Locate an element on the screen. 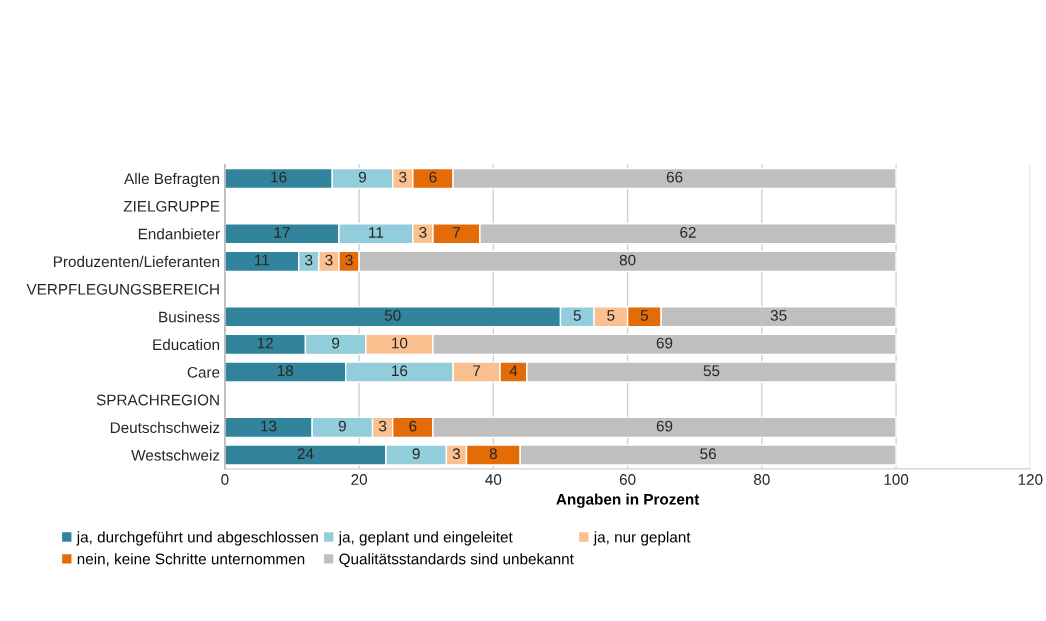  legend-label: nein, keine Schritte unternommen is located at coordinates (191, 560).